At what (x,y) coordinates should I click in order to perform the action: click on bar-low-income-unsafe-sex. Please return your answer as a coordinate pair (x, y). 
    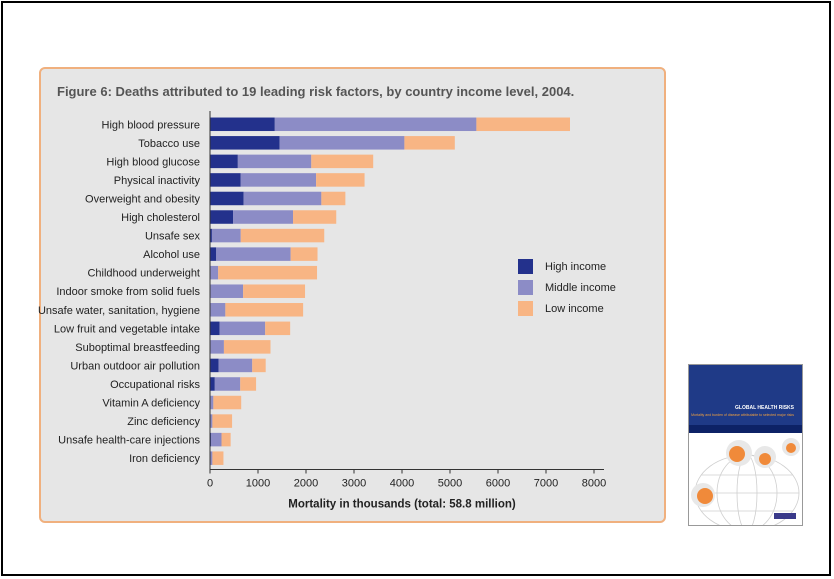
    Looking at the image, I should click on (282, 235).